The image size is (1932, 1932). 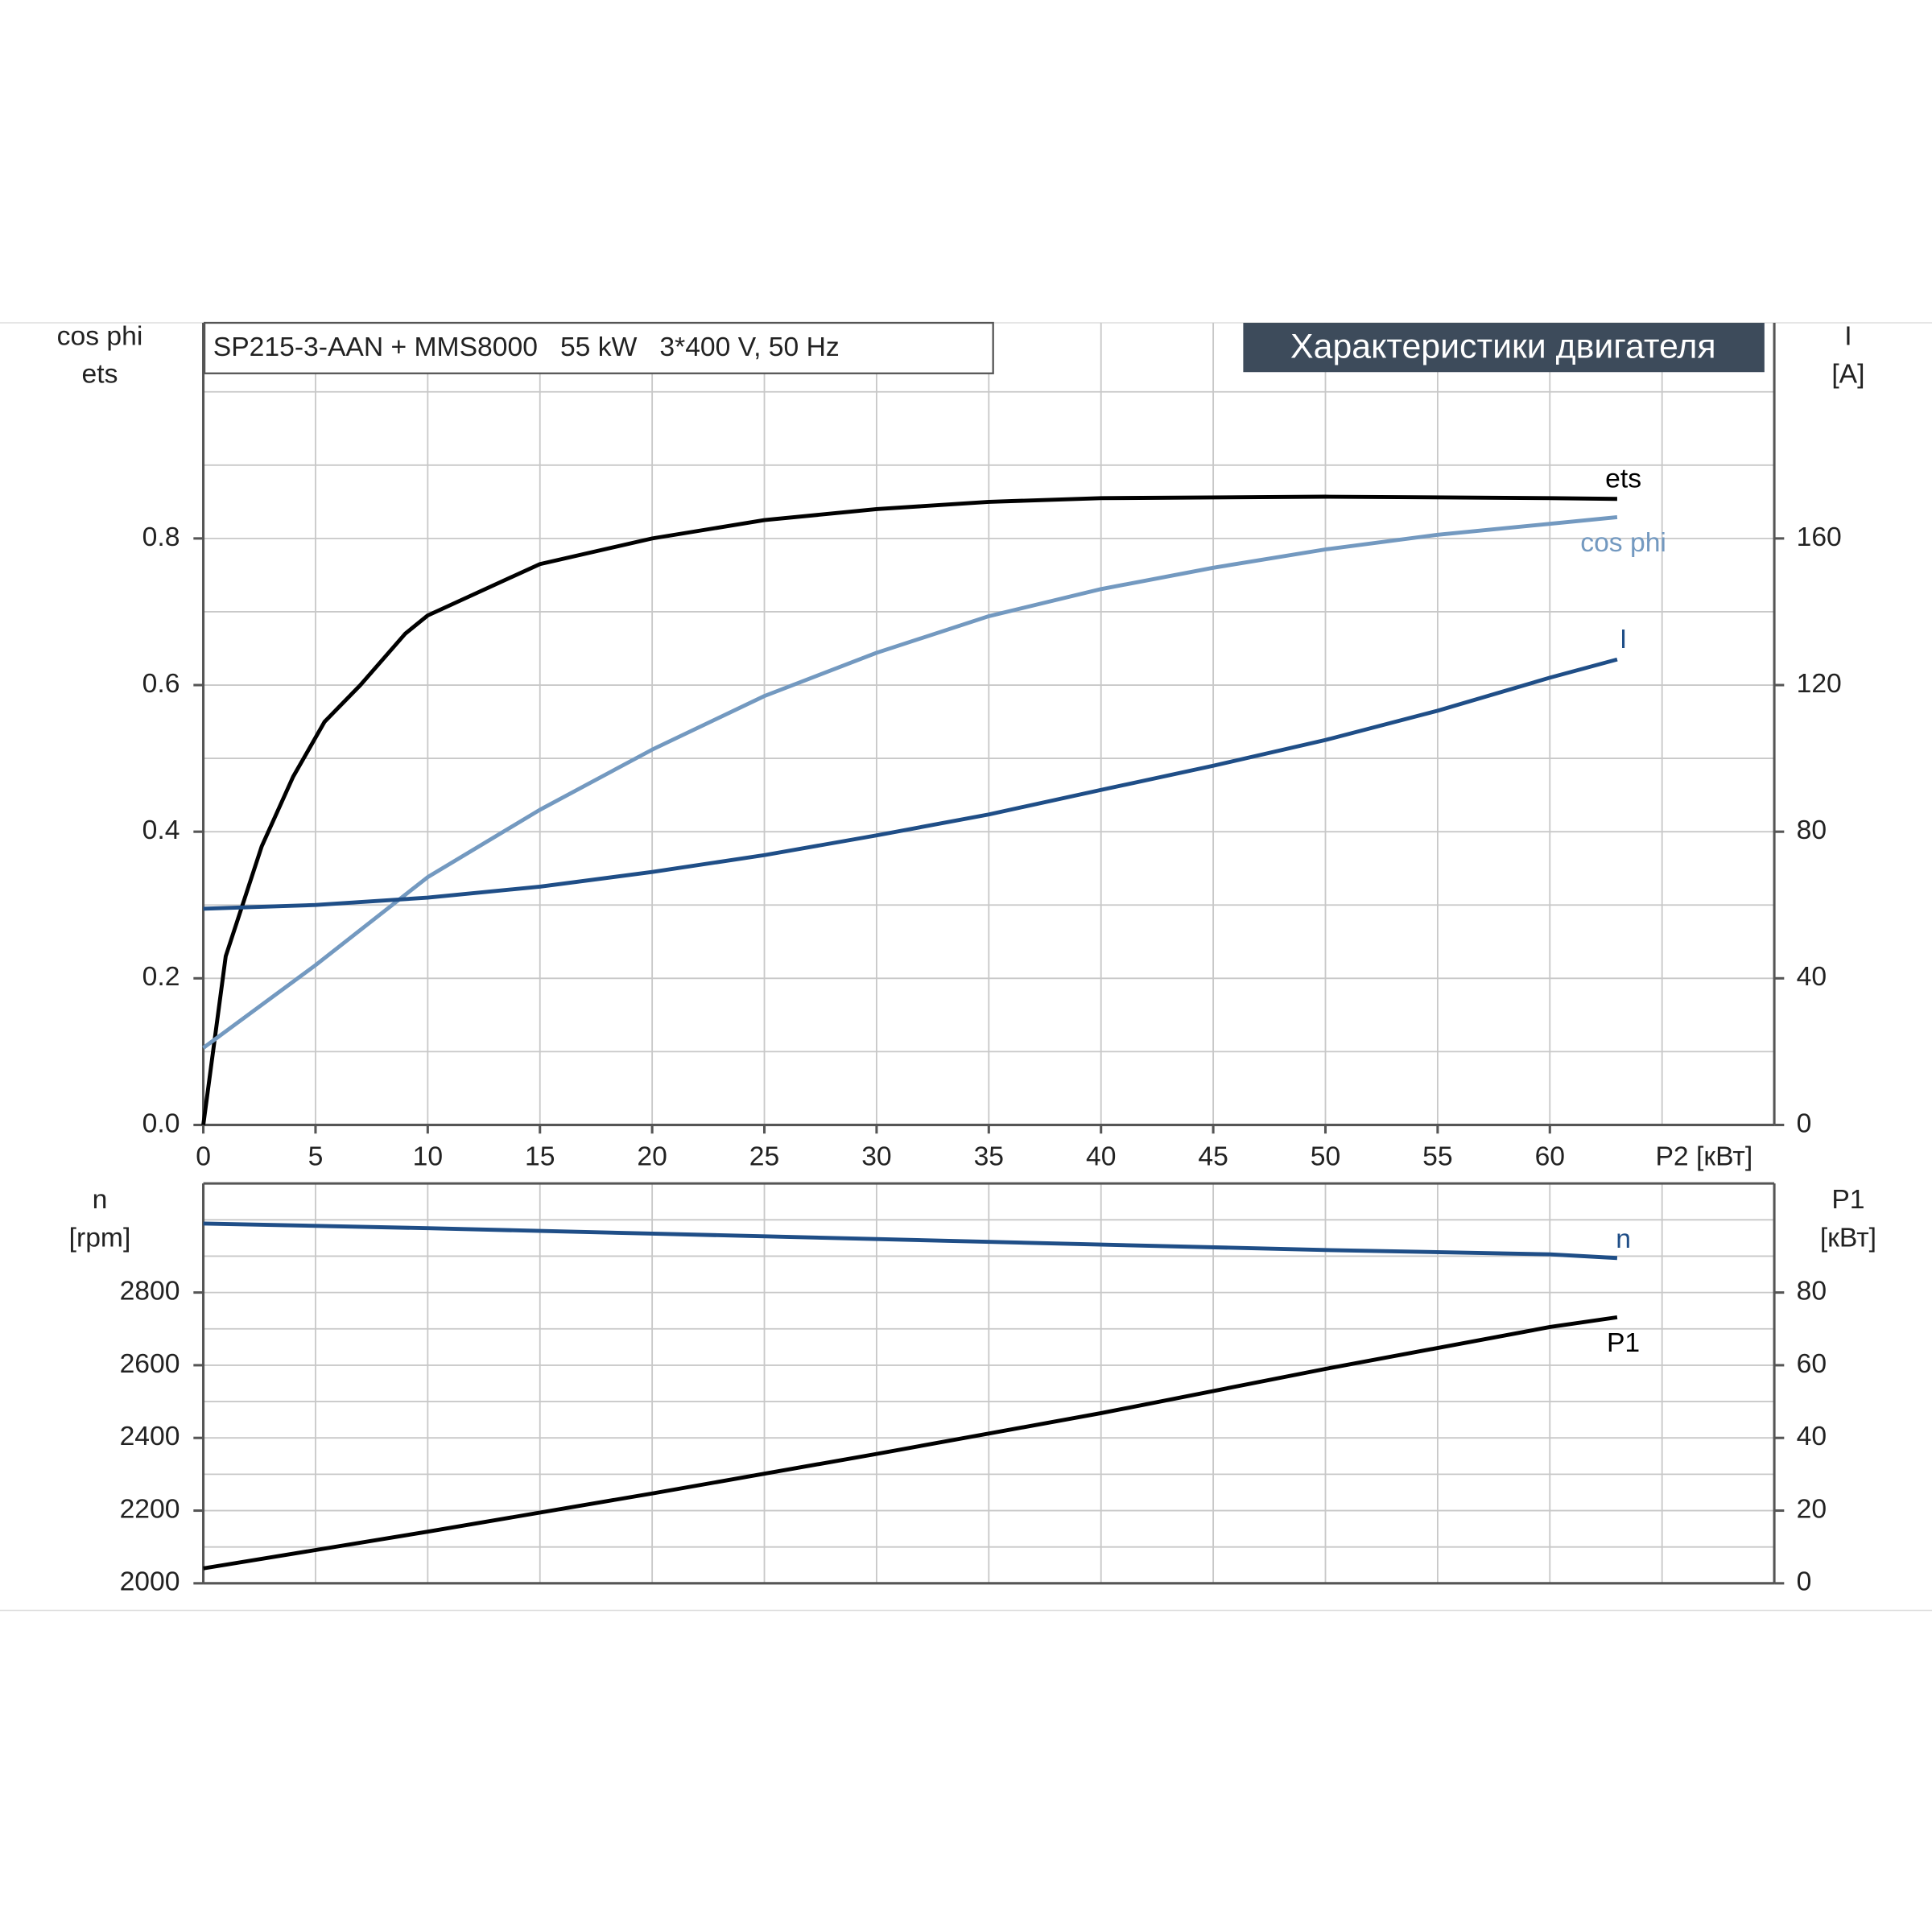 What do you see at coordinates (203, 1157) in the screenshot?
I see `x-tick-label: 0` at bounding box center [203, 1157].